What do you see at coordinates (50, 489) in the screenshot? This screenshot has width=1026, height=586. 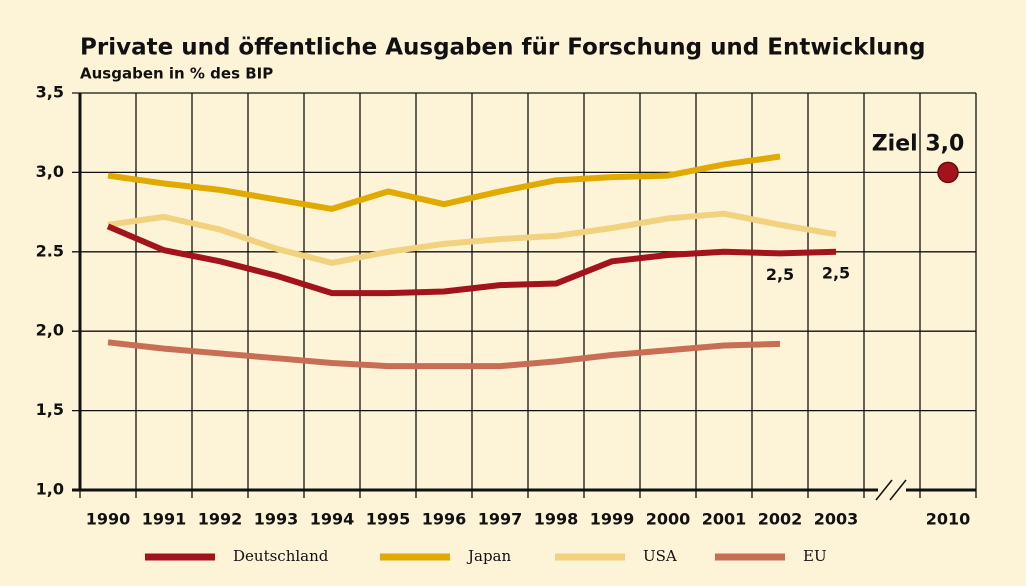 I see `y-tick-label: 1,0` at bounding box center [50, 489].